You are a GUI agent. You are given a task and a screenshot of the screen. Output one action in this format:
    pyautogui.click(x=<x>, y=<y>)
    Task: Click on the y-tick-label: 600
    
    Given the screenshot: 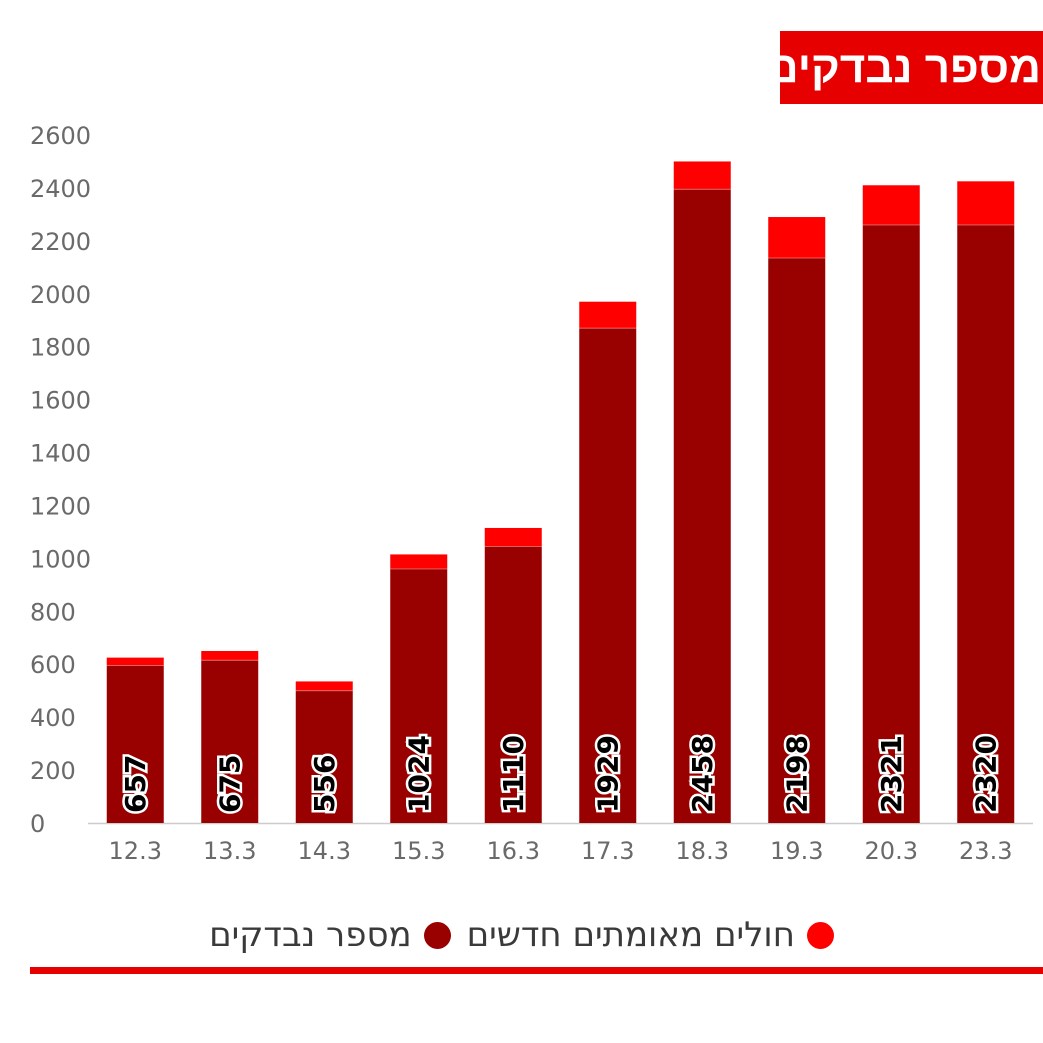 What is the action you would take?
    pyautogui.click(x=53, y=665)
    